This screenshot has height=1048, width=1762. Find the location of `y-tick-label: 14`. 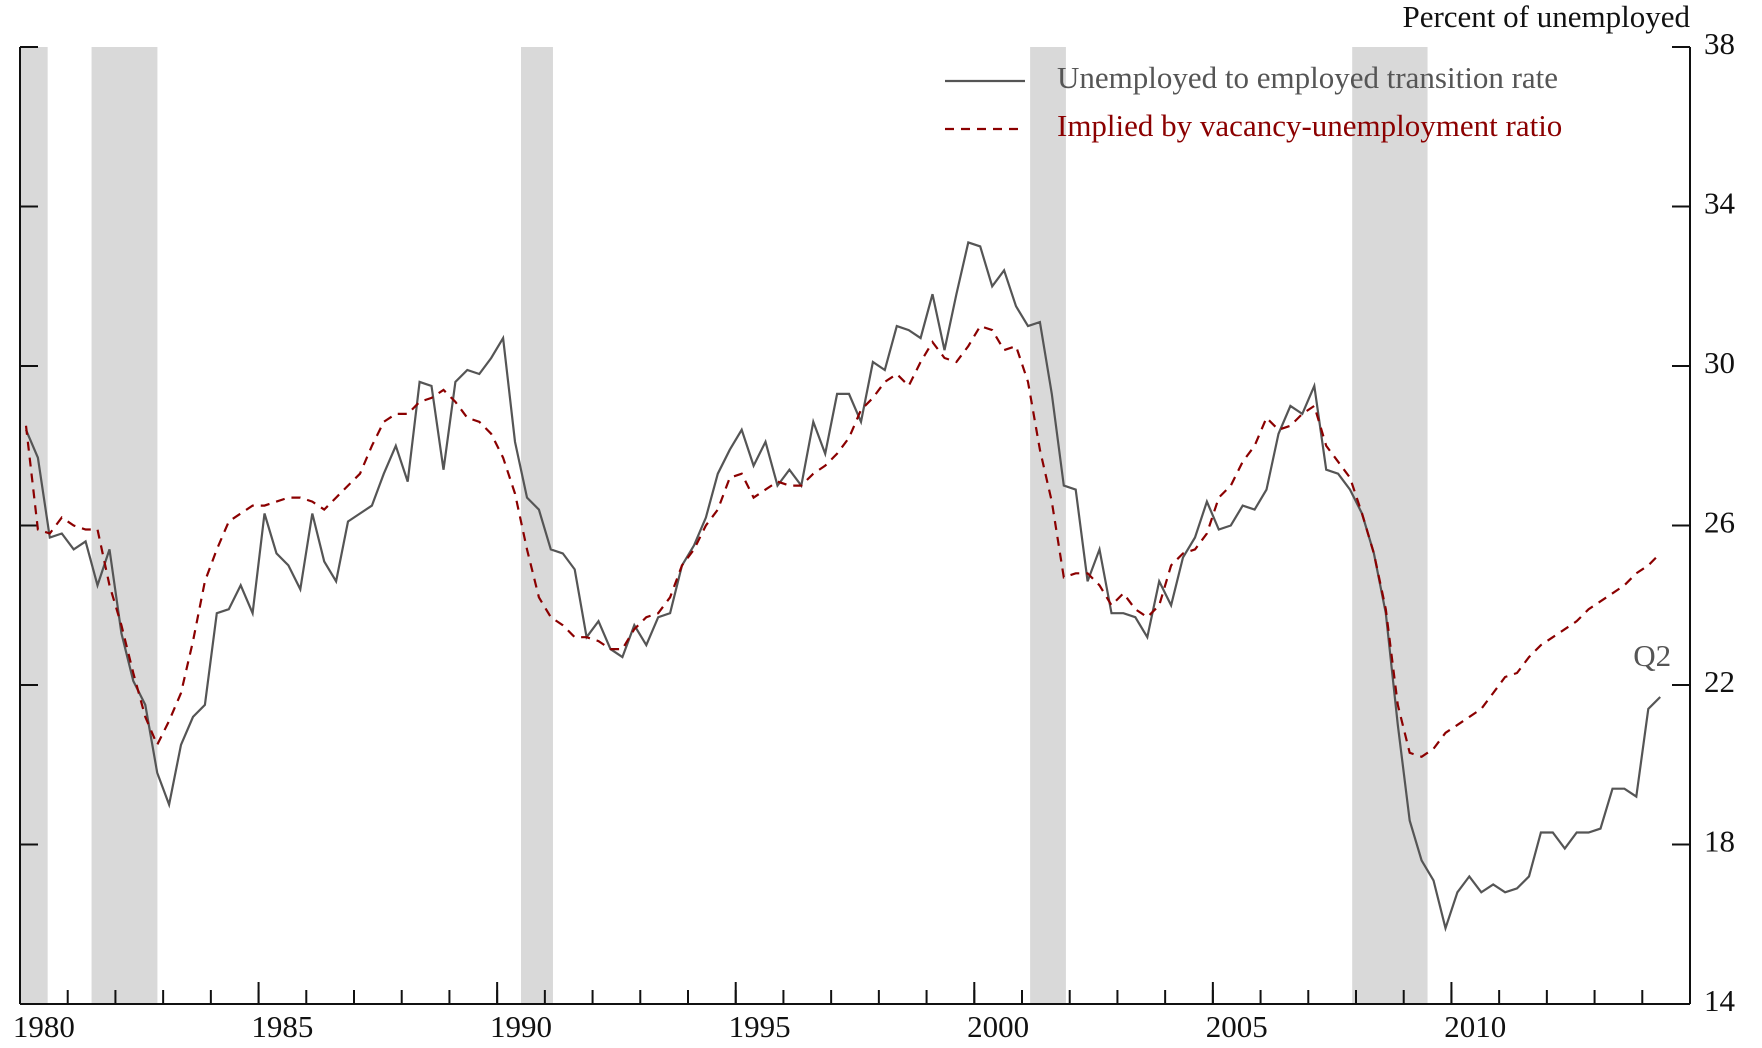

y-tick-label: 14 is located at coordinates (1720, 1000).